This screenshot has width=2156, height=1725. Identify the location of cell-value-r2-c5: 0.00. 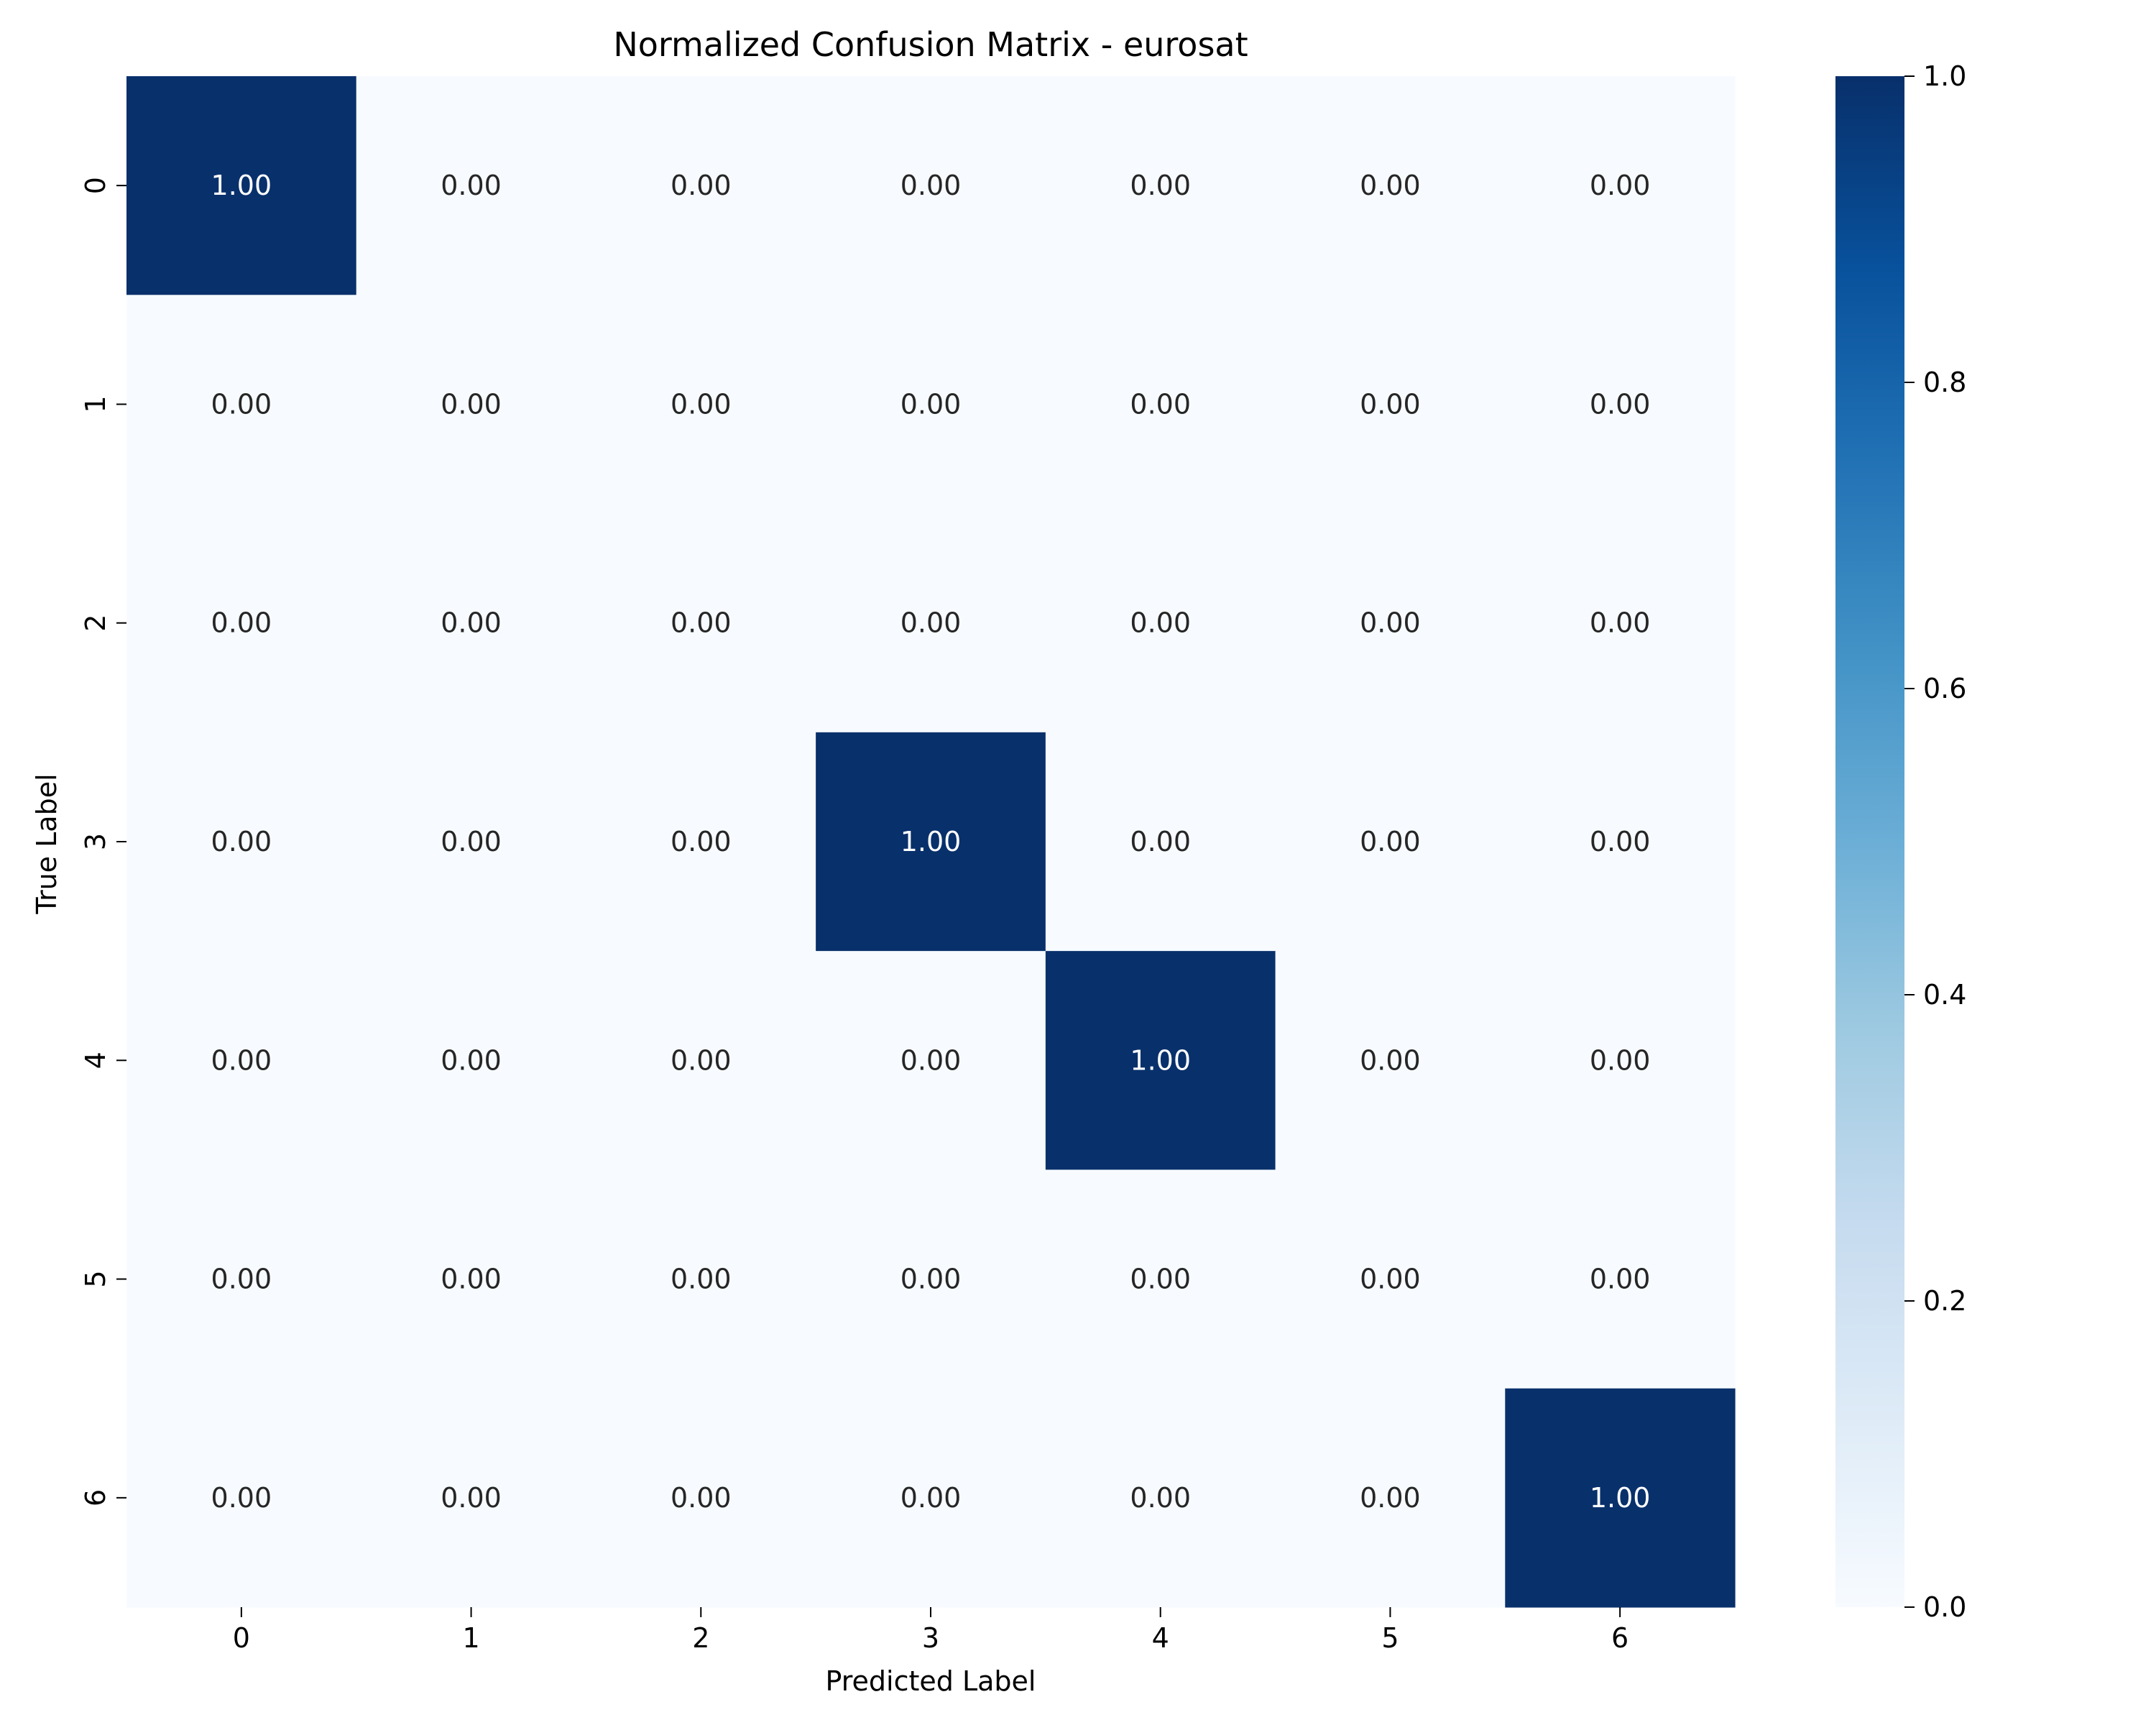
(1390, 623).